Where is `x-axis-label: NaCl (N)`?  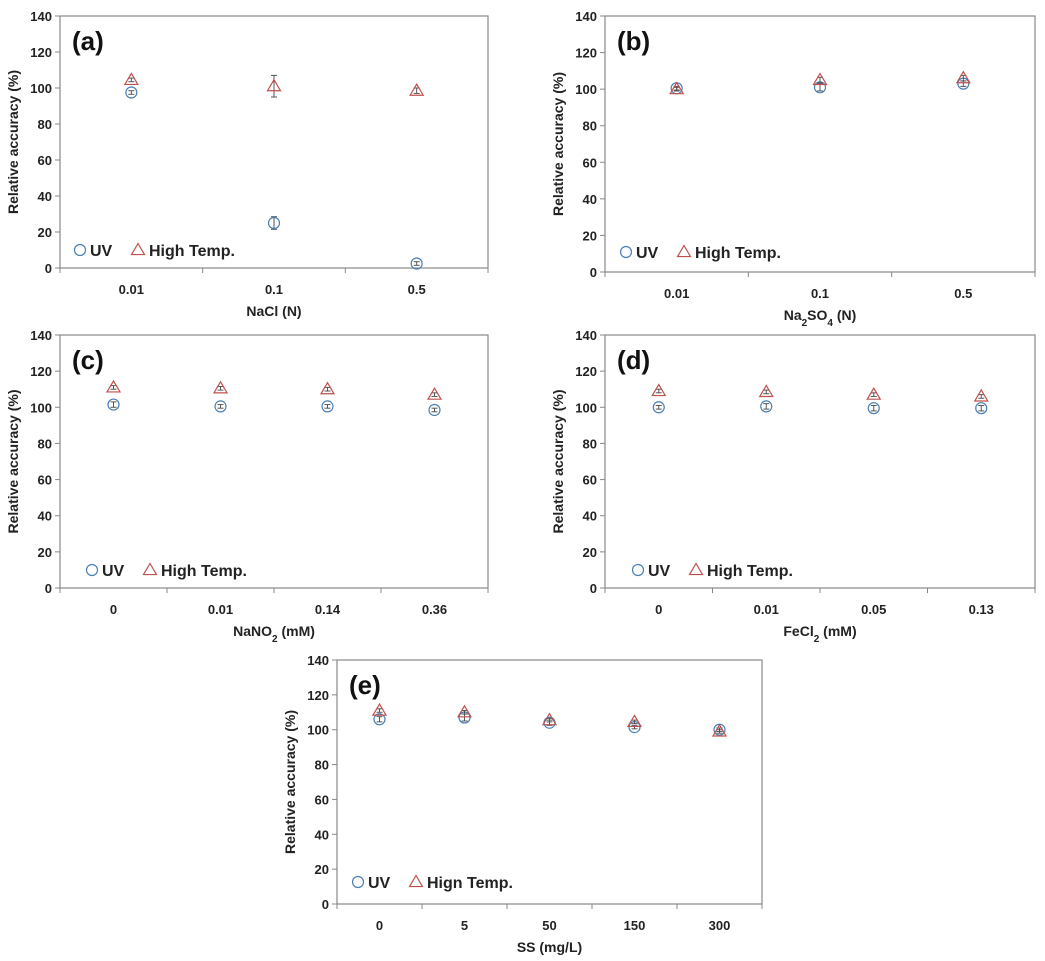 x-axis-label: NaCl (N) is located at coordinates (273, 311).